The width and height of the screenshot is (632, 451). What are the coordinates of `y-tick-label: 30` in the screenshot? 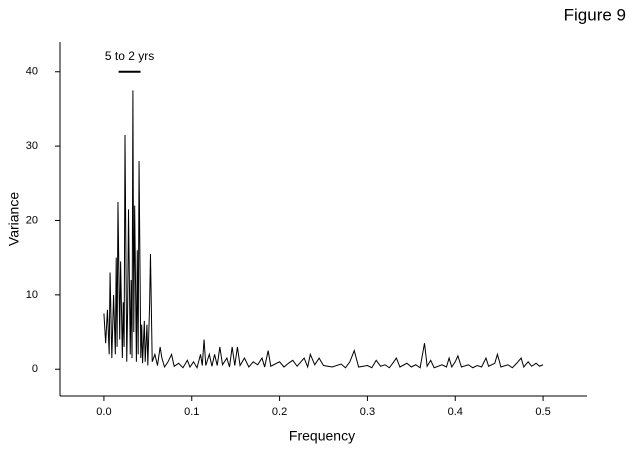 It's located at (32, 146).